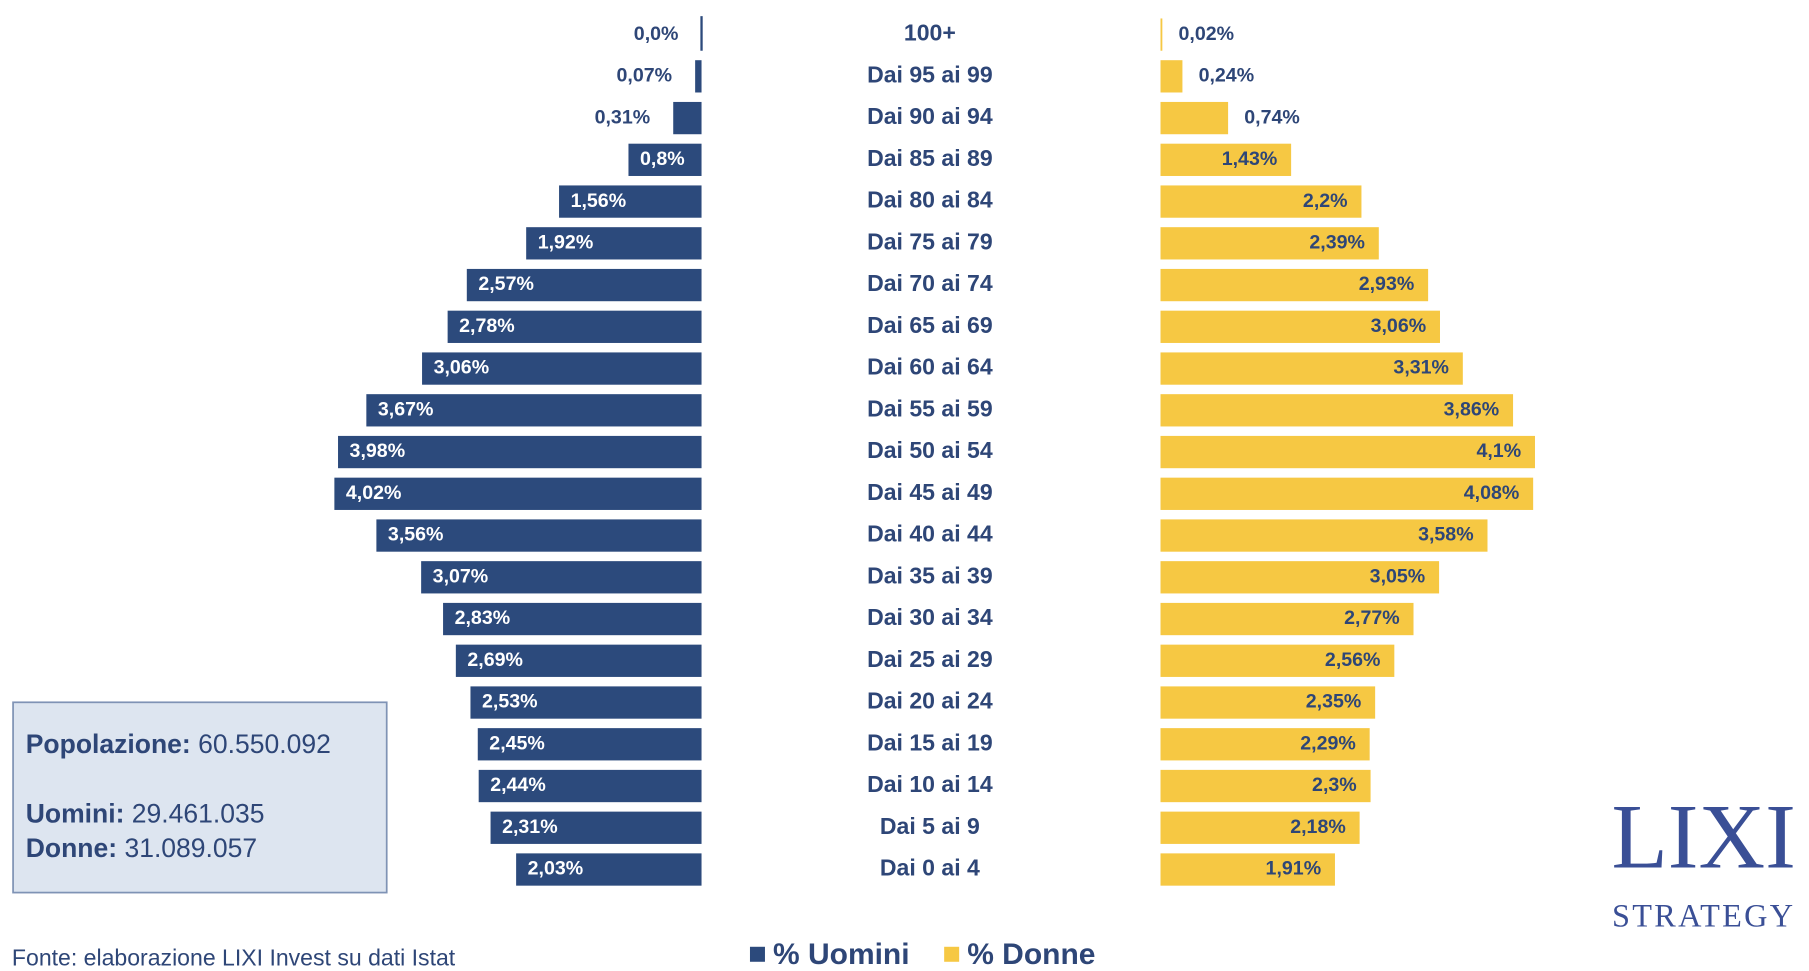 The image size is (1809, 971). Describe the element at coordinates (1227, 76) in the screenshot. I see `value-label: 0,24%` at that location.